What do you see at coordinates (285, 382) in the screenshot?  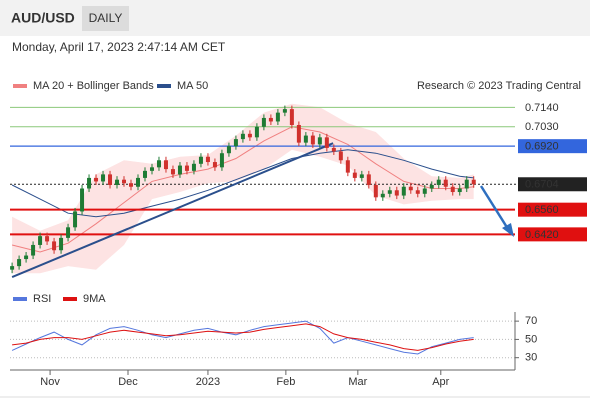 I see `x-tick-label: Feb` at bounding box center [285, 382].